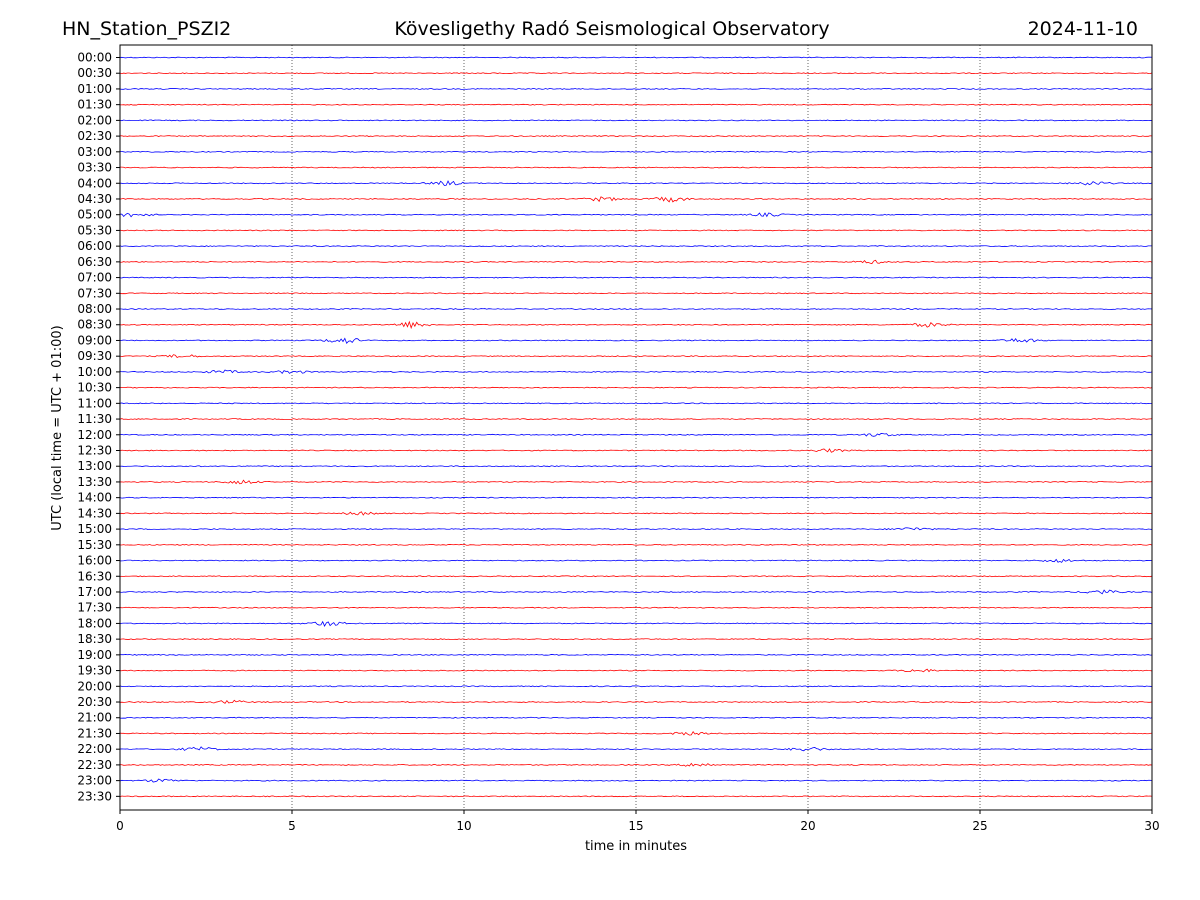 Image resolution: width=1200 pixels, height=900 pixels. I want to click on y-tick-label: 01:00, so click(94, 89).